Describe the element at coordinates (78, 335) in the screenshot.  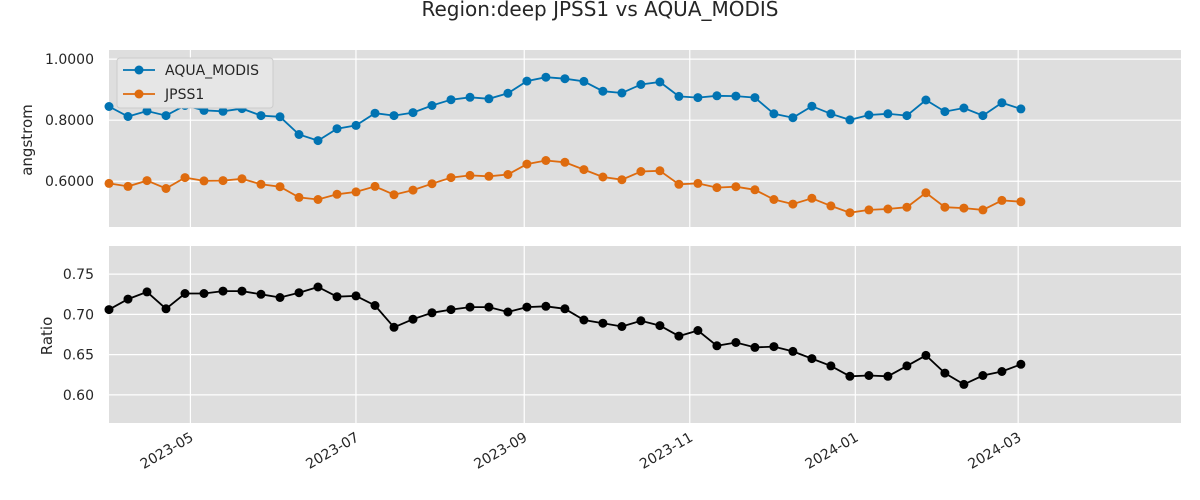
I see `ratio-y-ticks: 0.60 0.65 0.70 0.75` at that location.